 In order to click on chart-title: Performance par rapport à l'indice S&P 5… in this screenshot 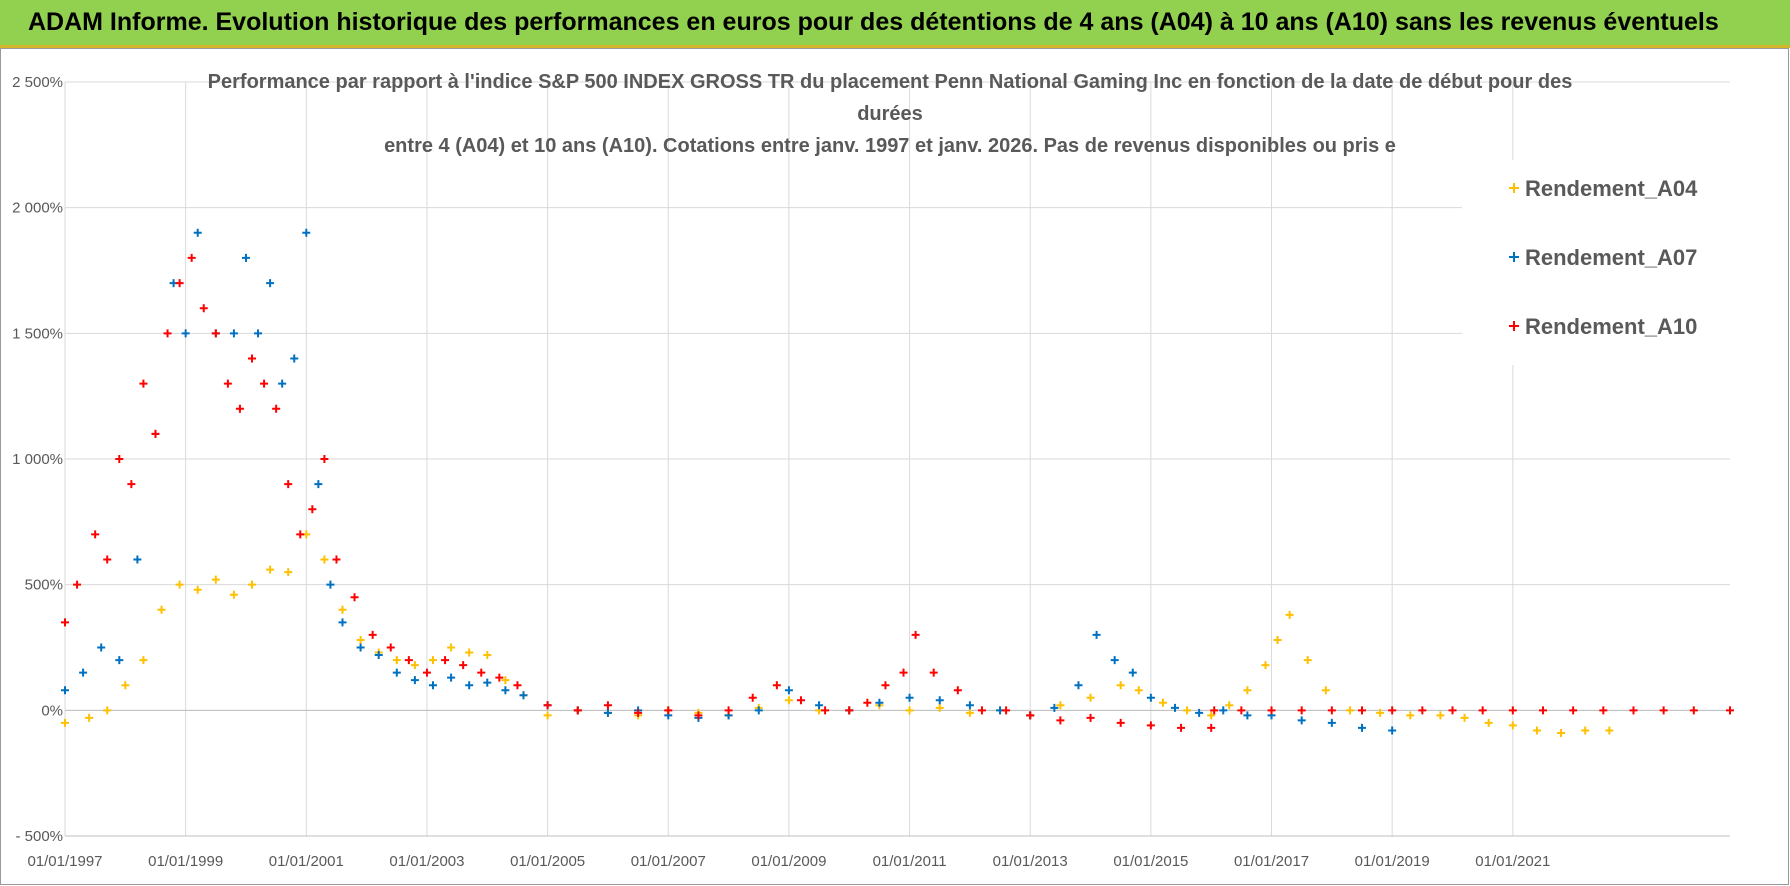, I will do `click(890, 114)`.